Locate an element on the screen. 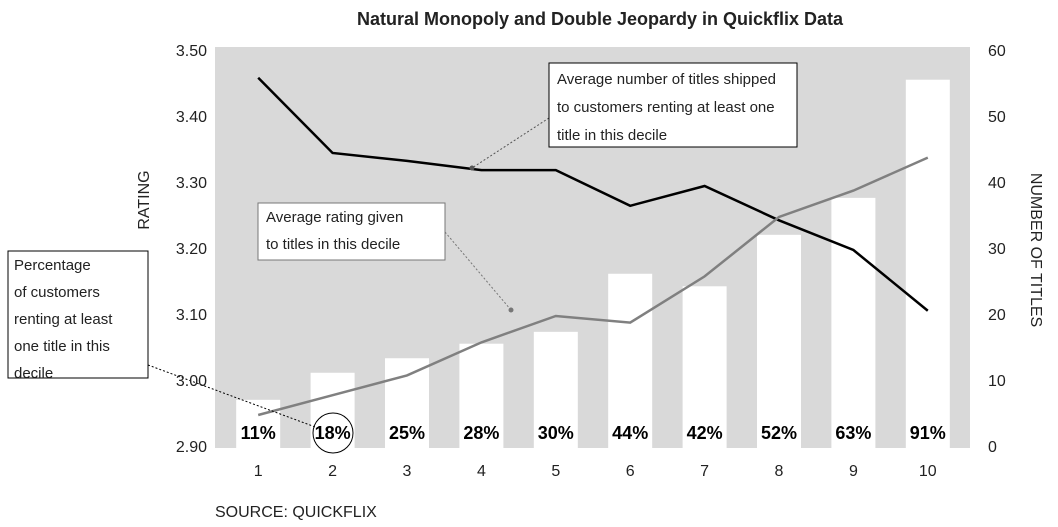 The height and width of the screenshot is (527, 1058). y-tick-label: 3.00 is located at coordinates (191, 381).